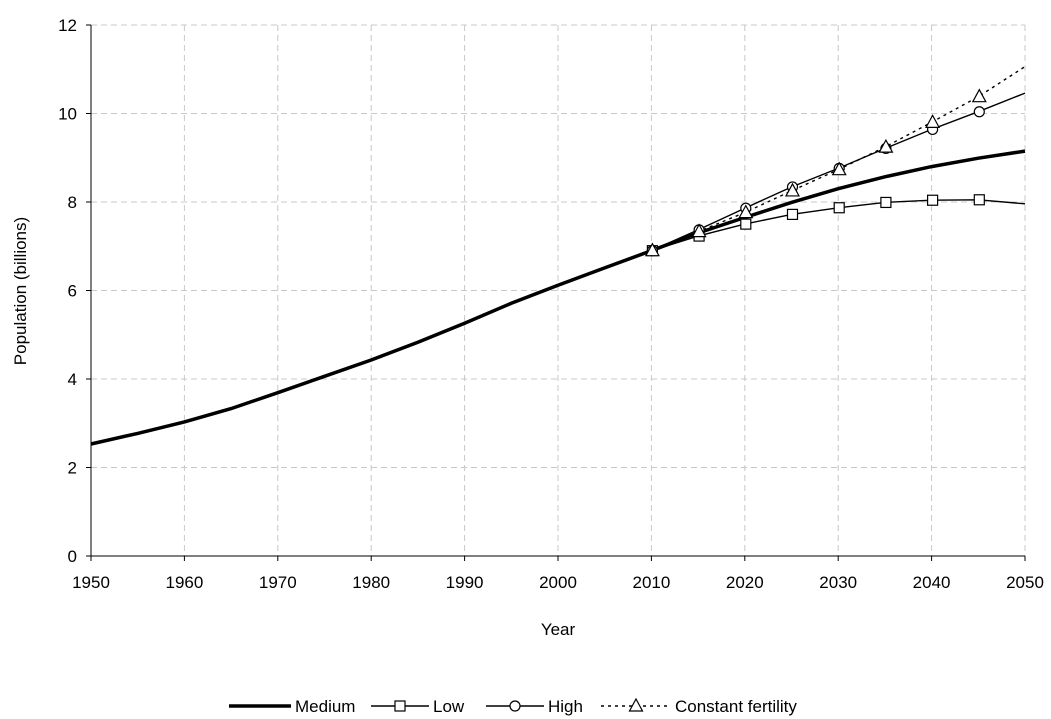 The width and height of the screenshot is (1051, 719). Describe the element at coordinates (449, 706) in the screenshot. I see `legend-label: Low` at that location.